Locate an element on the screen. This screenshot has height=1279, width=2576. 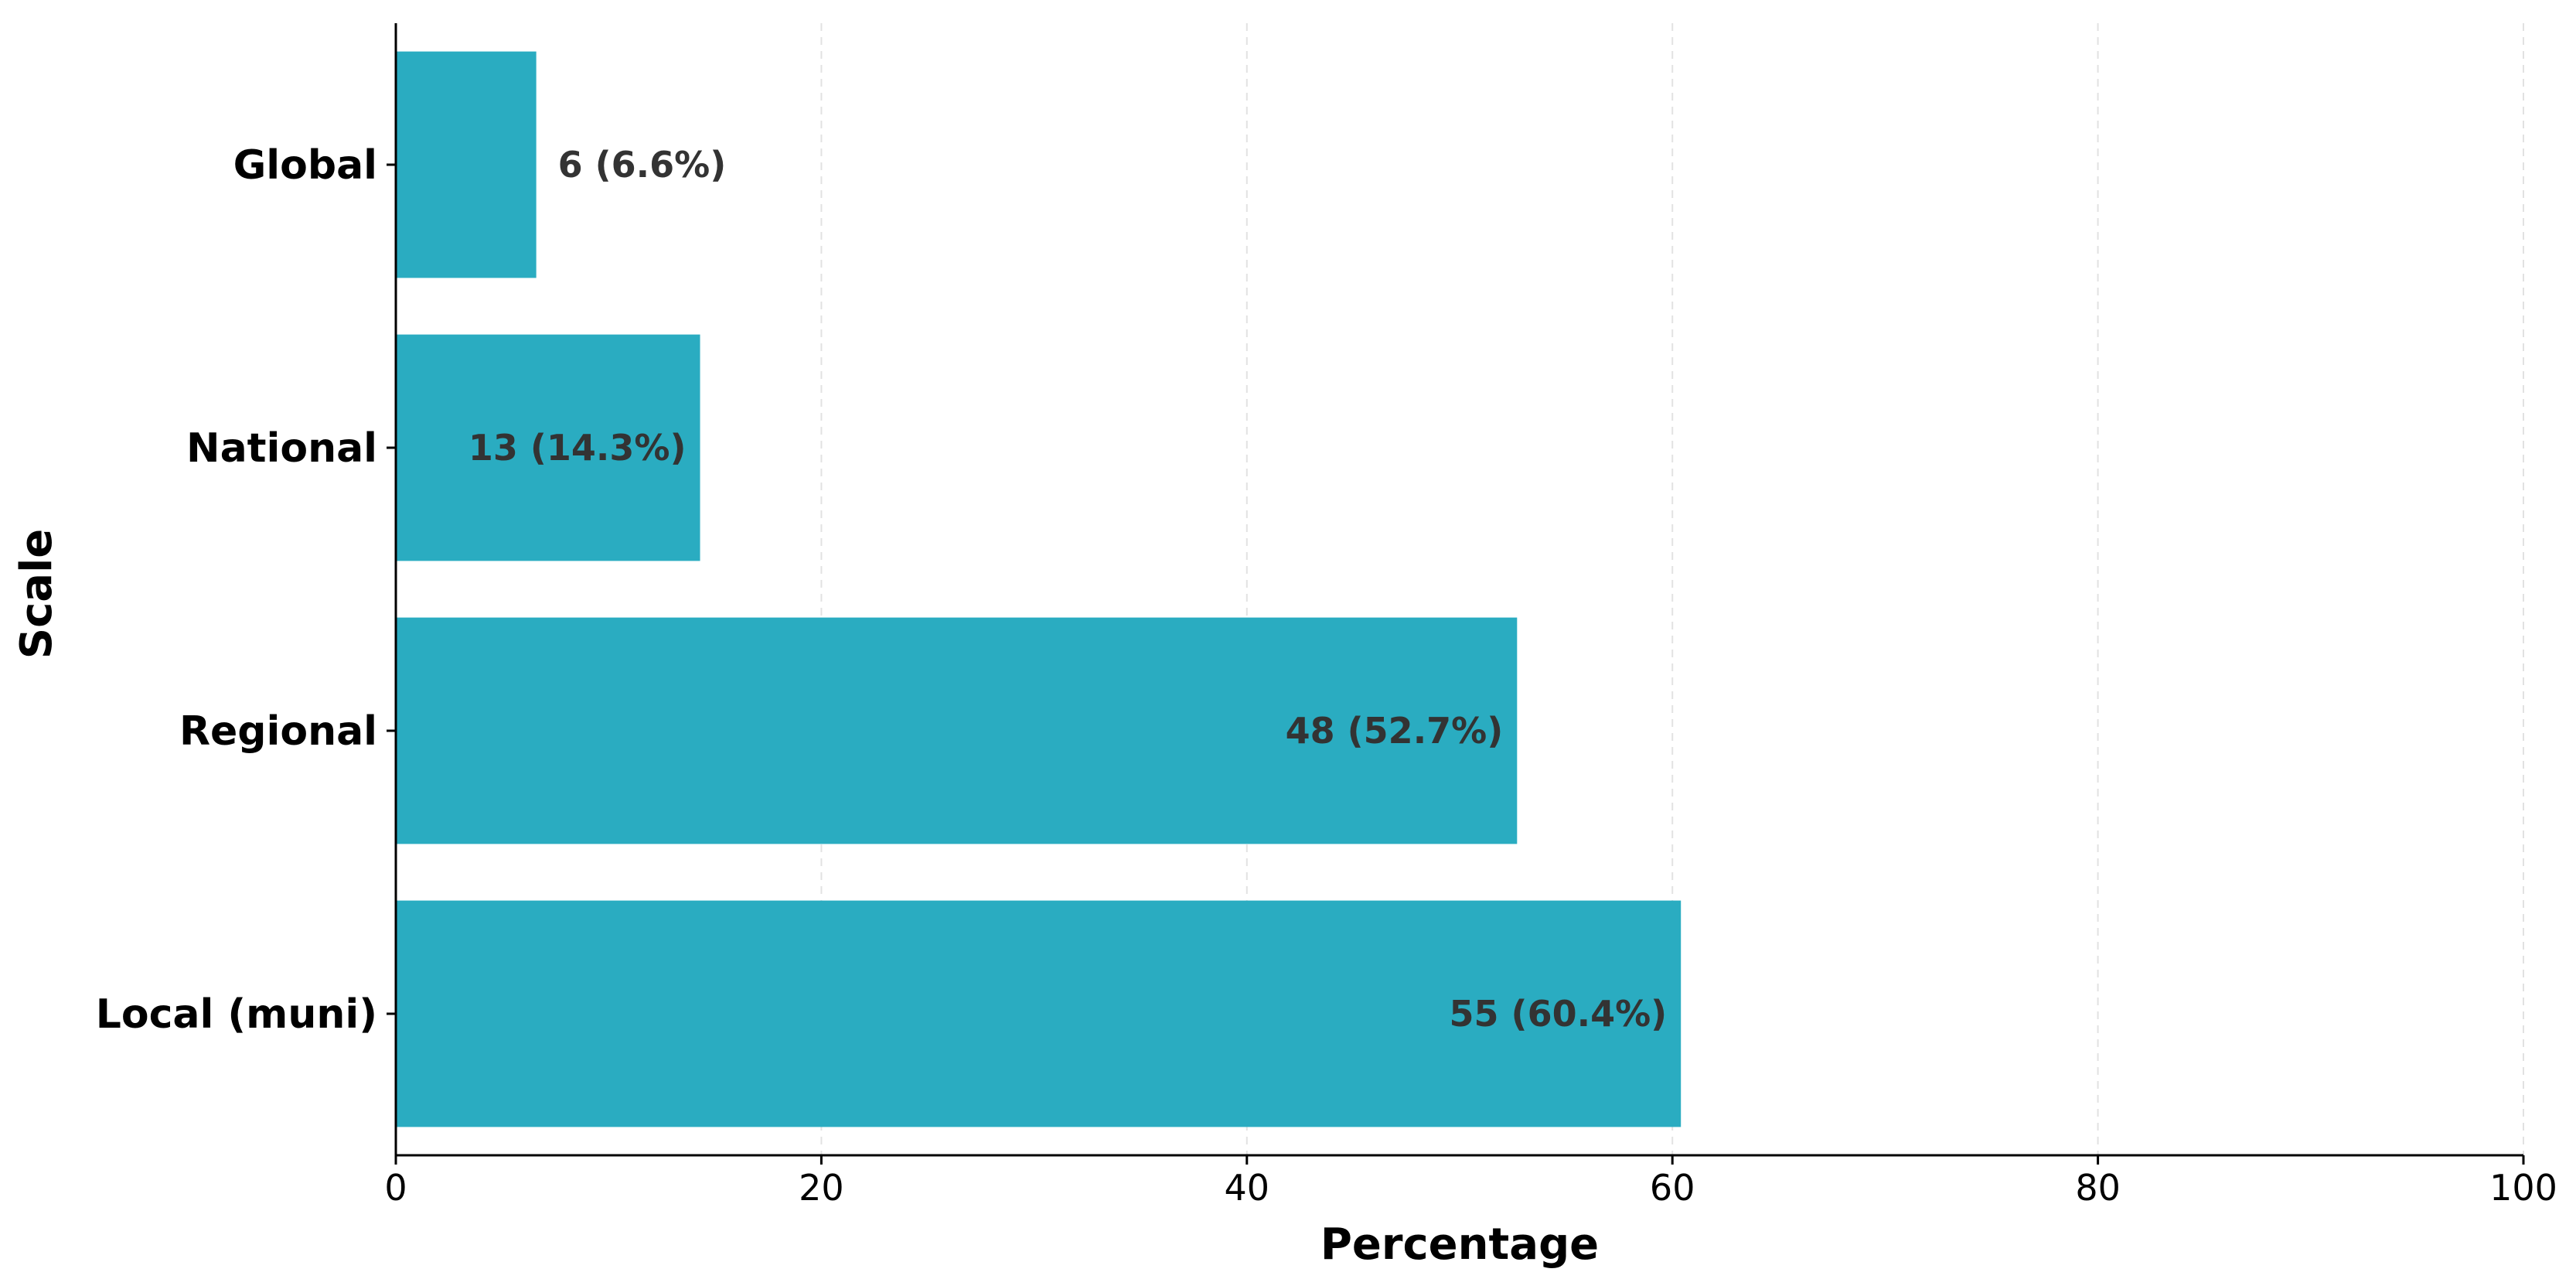
y-axis-title: Scale is located at coordinates (37, 594).